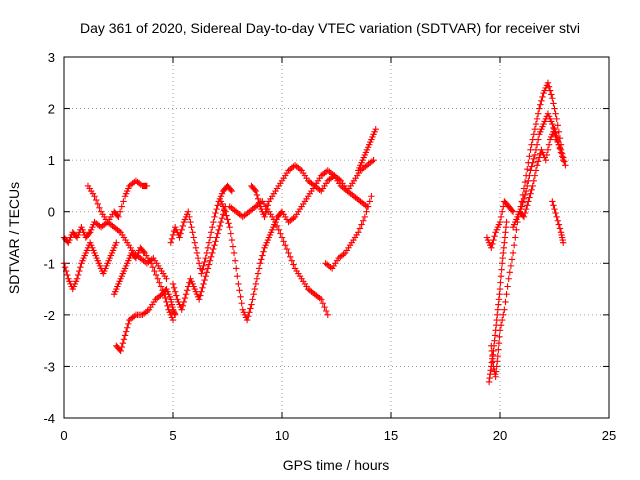 The image size is (640, 480). What do you see at coordinates (172, 435) in the screenshot?
I see `x-tick-label: 5` at bounding box center [172, 435].